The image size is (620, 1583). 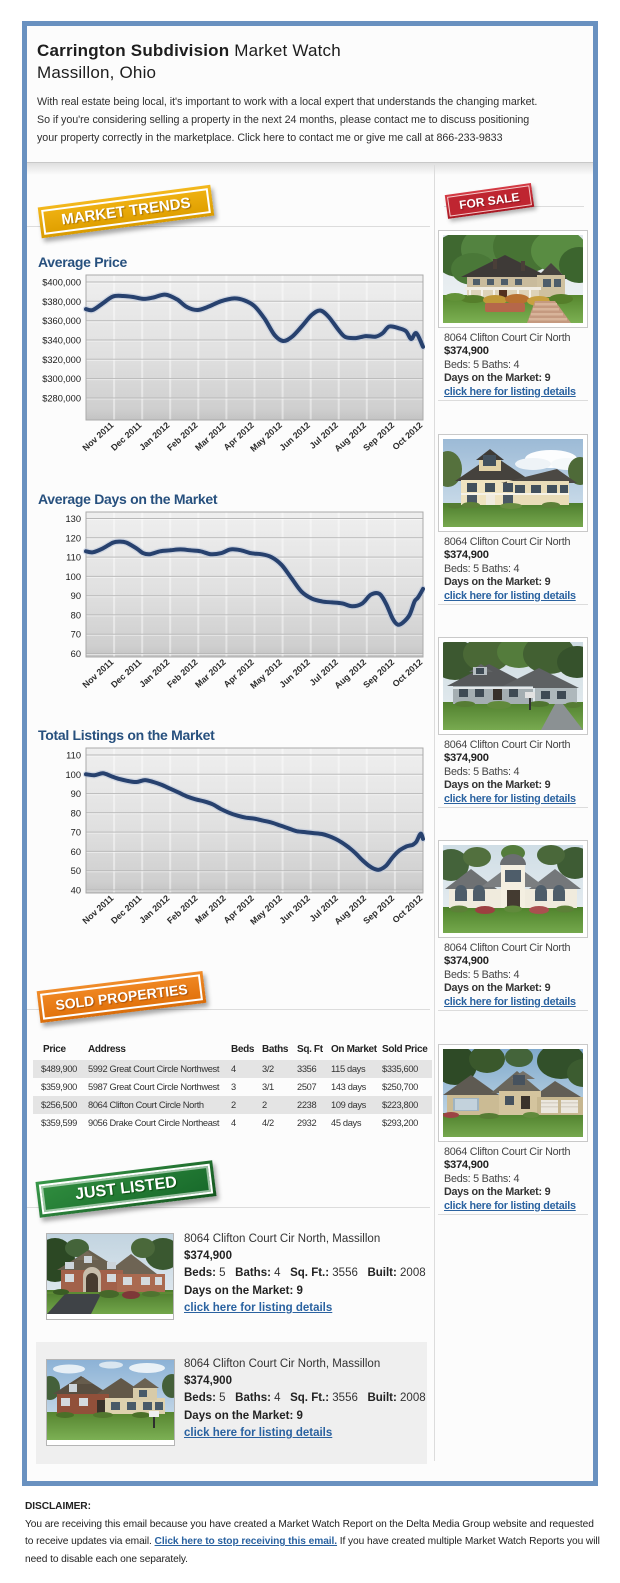 I want to click on svg-text: $280,000, so click(x=61, y=399).